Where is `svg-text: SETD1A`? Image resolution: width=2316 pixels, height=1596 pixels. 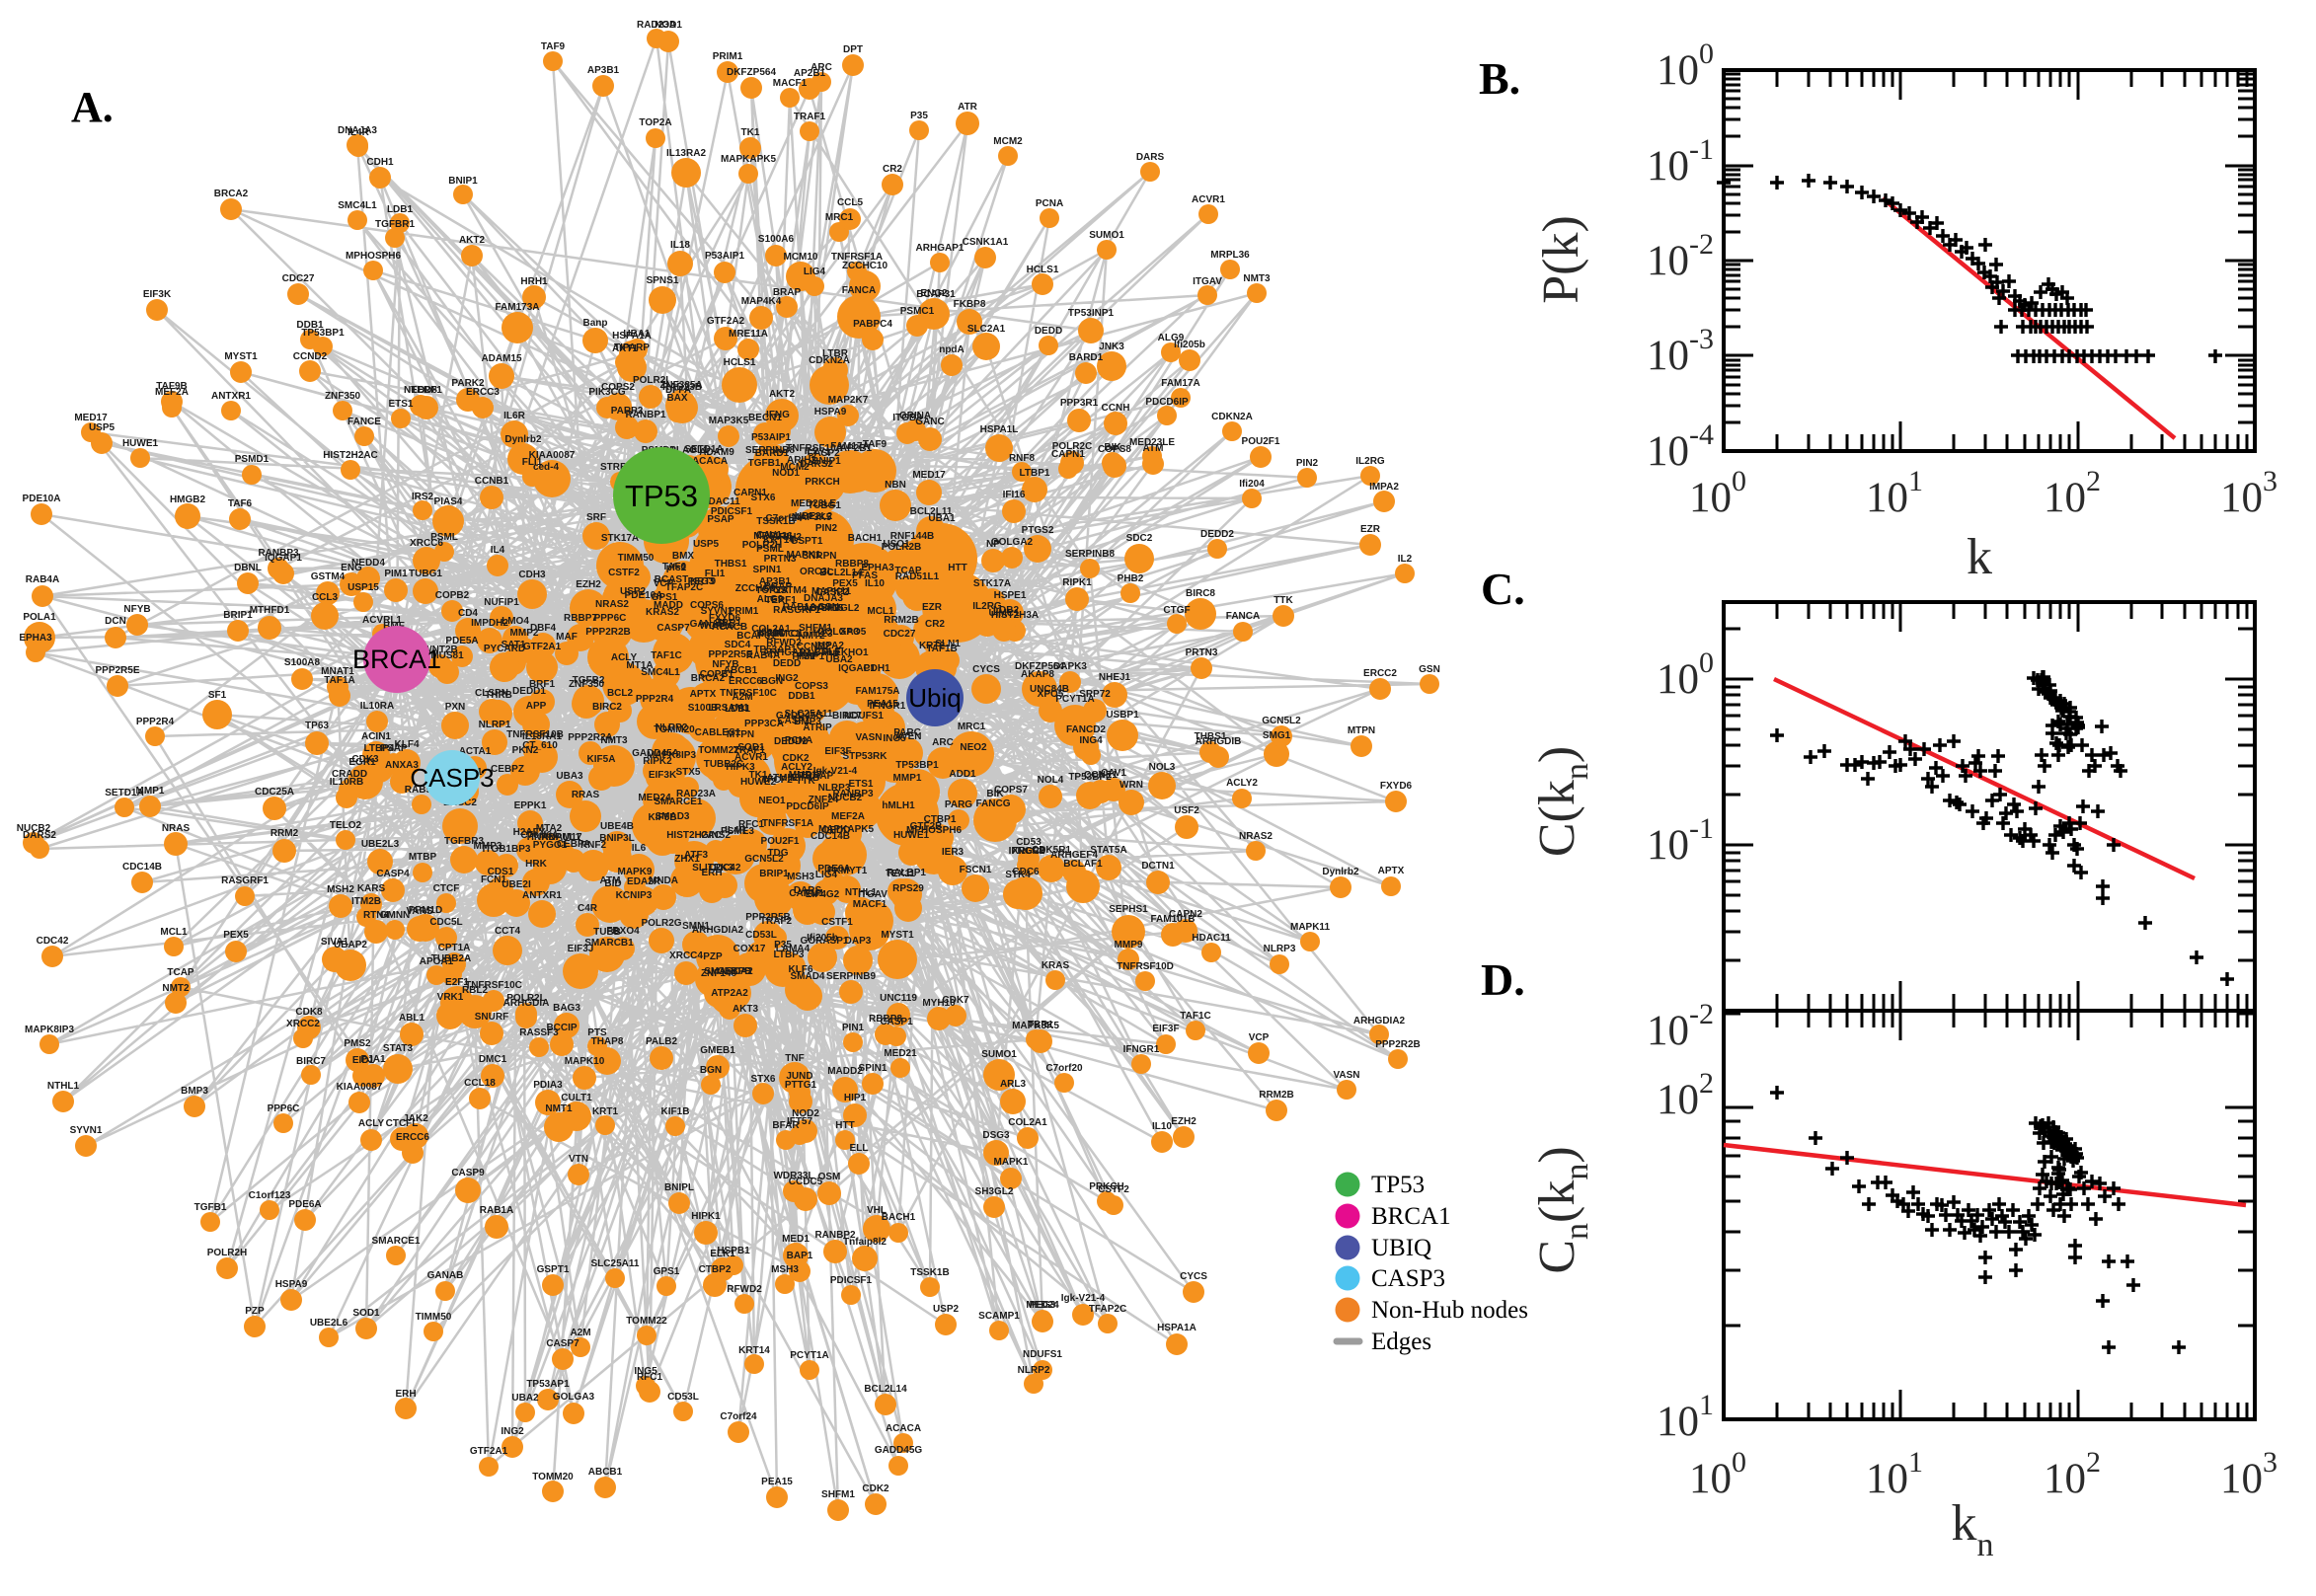
svg-text: SETD1A is located at coordinates (703, 449).